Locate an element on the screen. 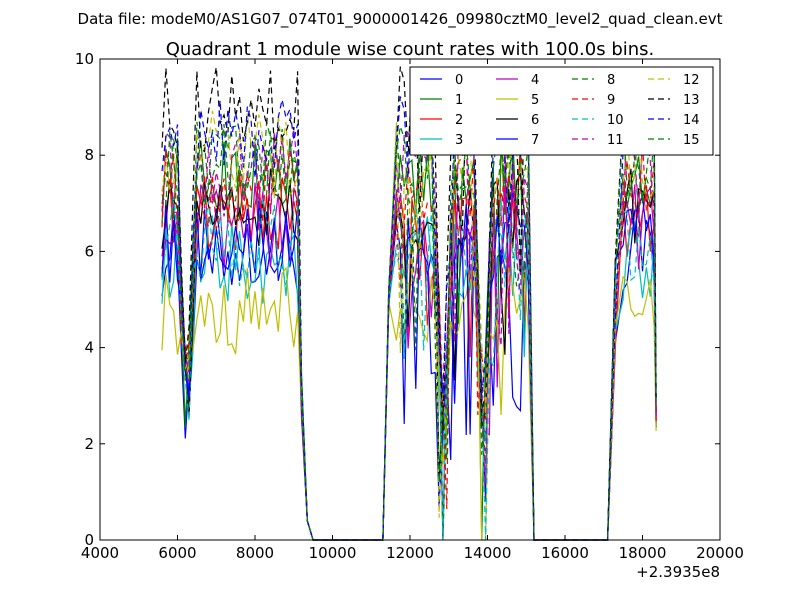  legend-label-5: 5 is located at coordinates (535, 100).